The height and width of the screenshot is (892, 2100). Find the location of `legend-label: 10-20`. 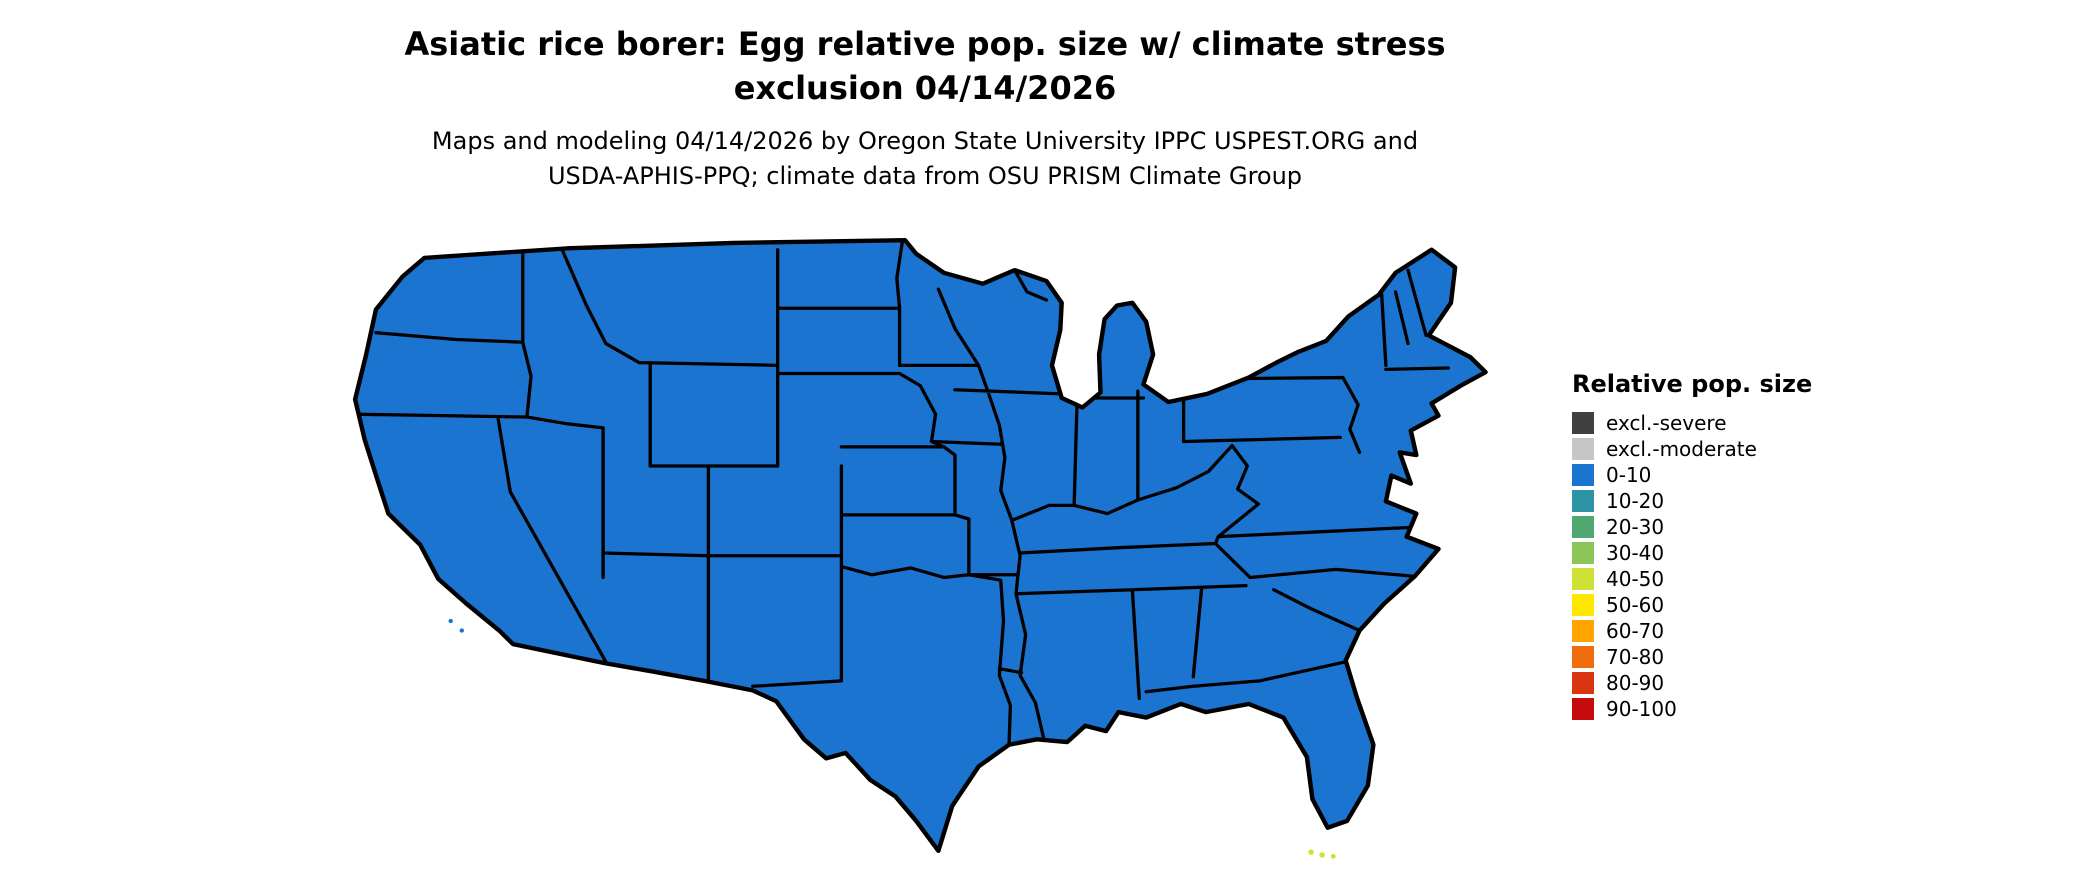

legend-label: 10-20 is located at coordinates (1635, 501).